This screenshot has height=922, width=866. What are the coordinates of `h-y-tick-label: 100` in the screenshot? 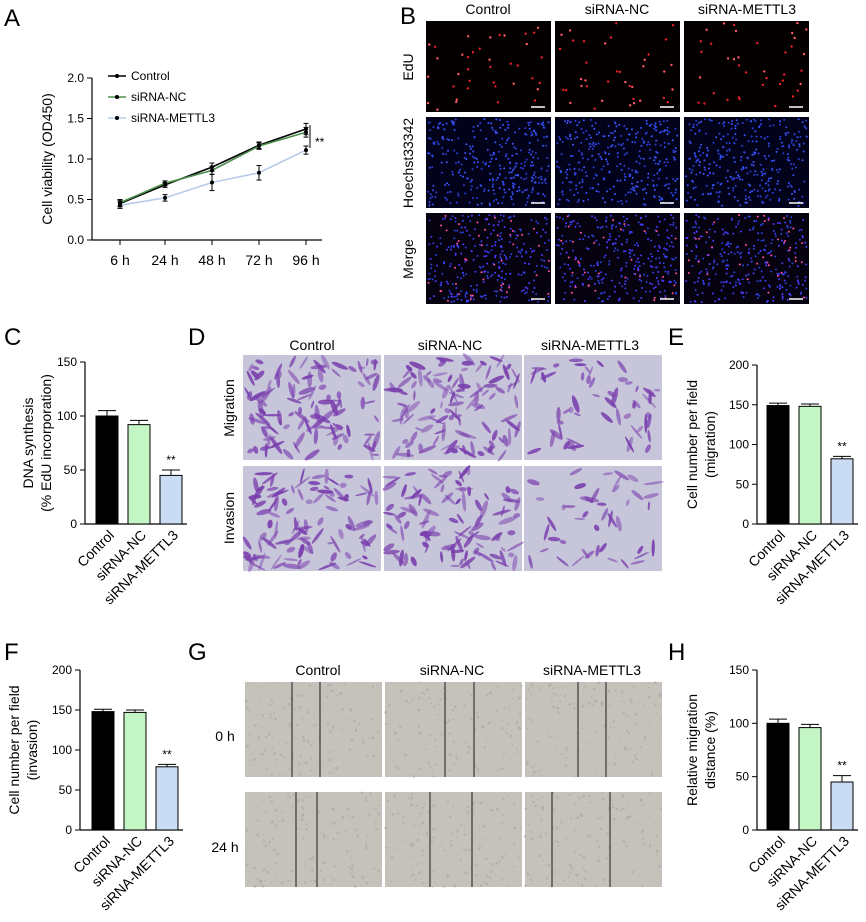 It's located at (739, 723).